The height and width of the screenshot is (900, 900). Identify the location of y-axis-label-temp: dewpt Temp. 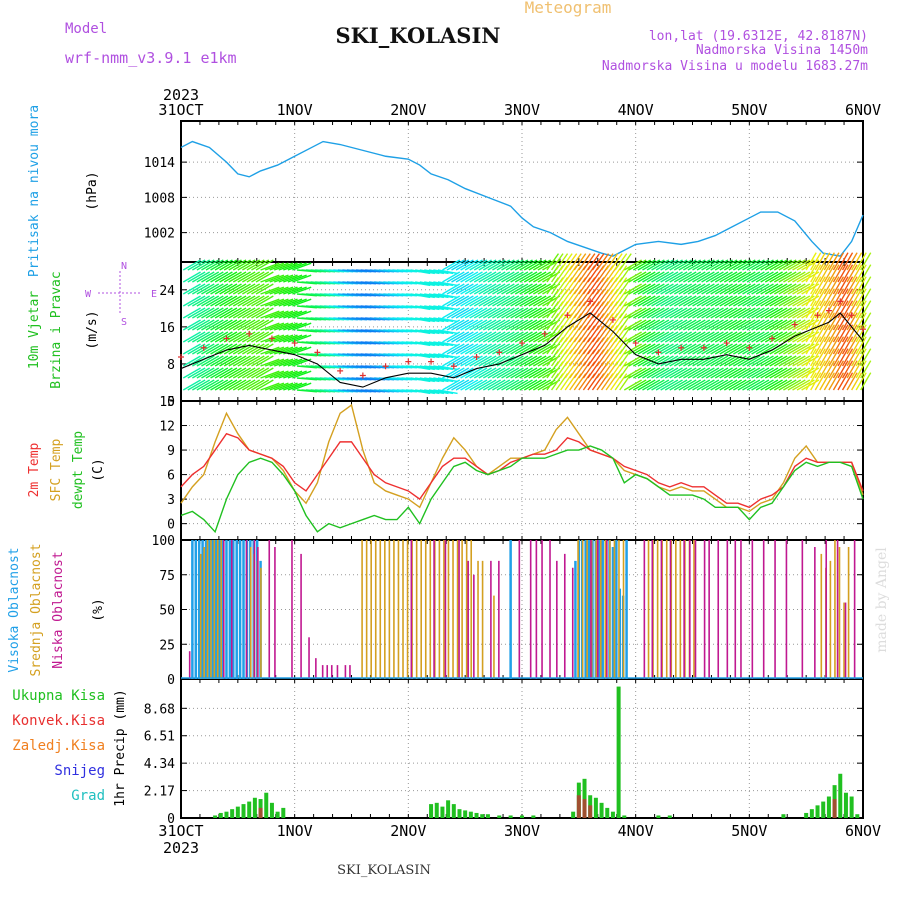
(78, 470).